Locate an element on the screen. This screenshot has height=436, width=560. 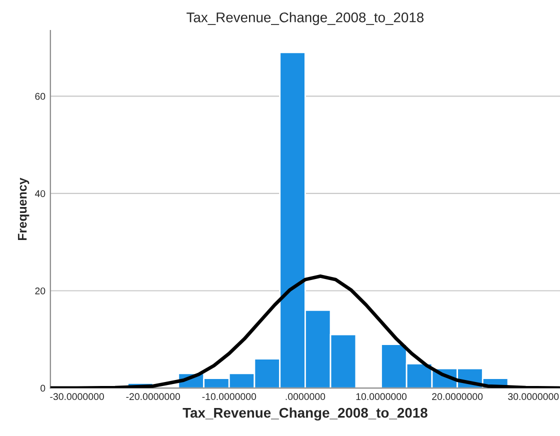
x-tick-label: 30.0000000 is located at coordinates (533, 396).